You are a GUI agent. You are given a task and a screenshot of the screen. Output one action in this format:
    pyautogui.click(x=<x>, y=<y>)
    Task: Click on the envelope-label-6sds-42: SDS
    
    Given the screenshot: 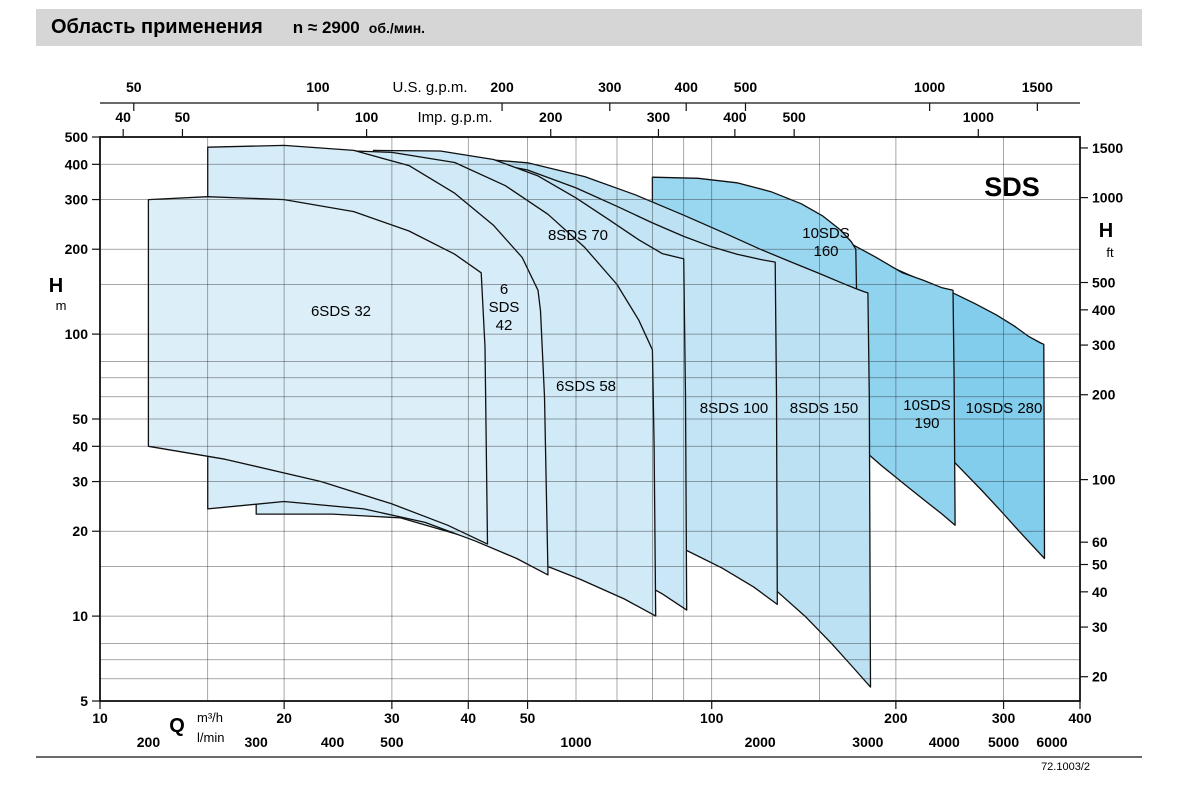 What is the action you would take?
    pyautogui.click(x=504, y=307)
    